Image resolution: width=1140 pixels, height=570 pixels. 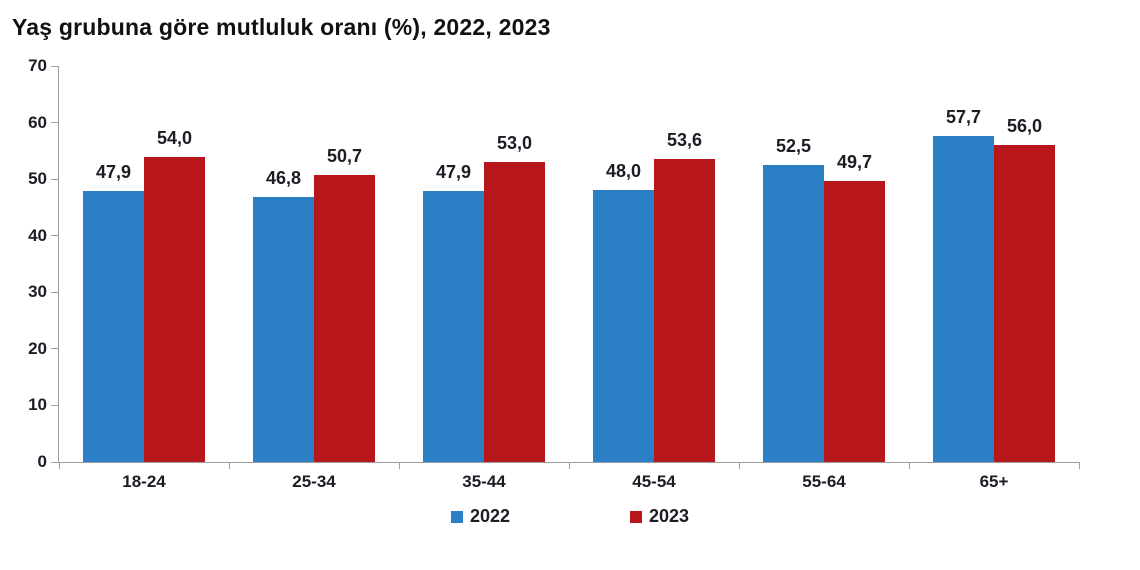 I want to click on y-axis-tick-label-70: 70, so click(x=37, y=65).